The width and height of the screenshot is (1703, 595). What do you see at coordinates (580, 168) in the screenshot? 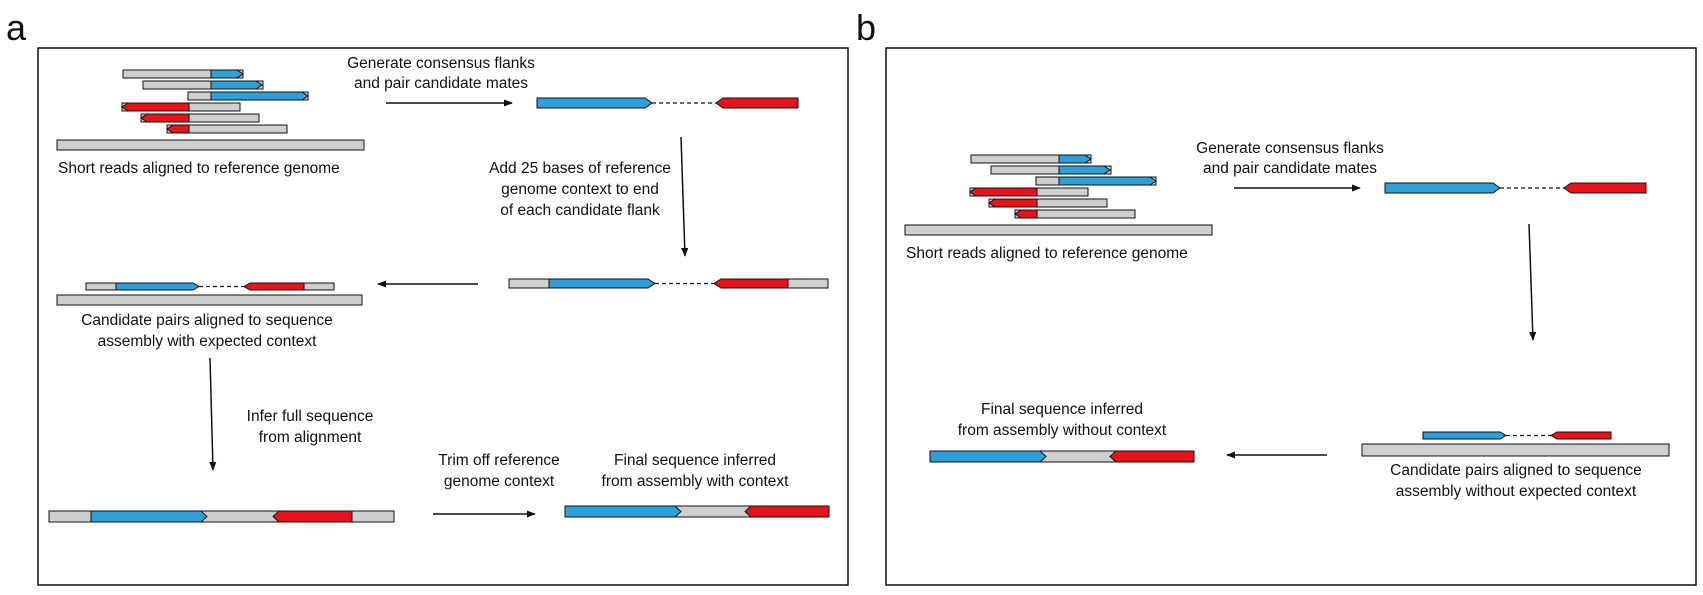
I see `panel-a-step2-line1: Add 25 bases of reference` at bounding box center [580, 168].